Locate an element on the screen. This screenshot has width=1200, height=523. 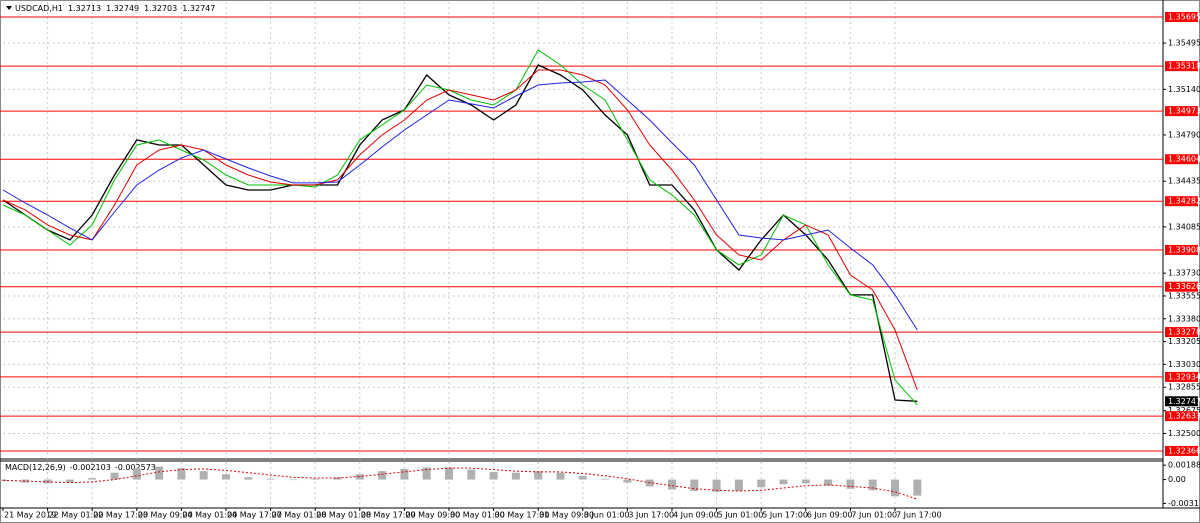
ohlc-value: 1.32703 is located at coordinates (160, 8).